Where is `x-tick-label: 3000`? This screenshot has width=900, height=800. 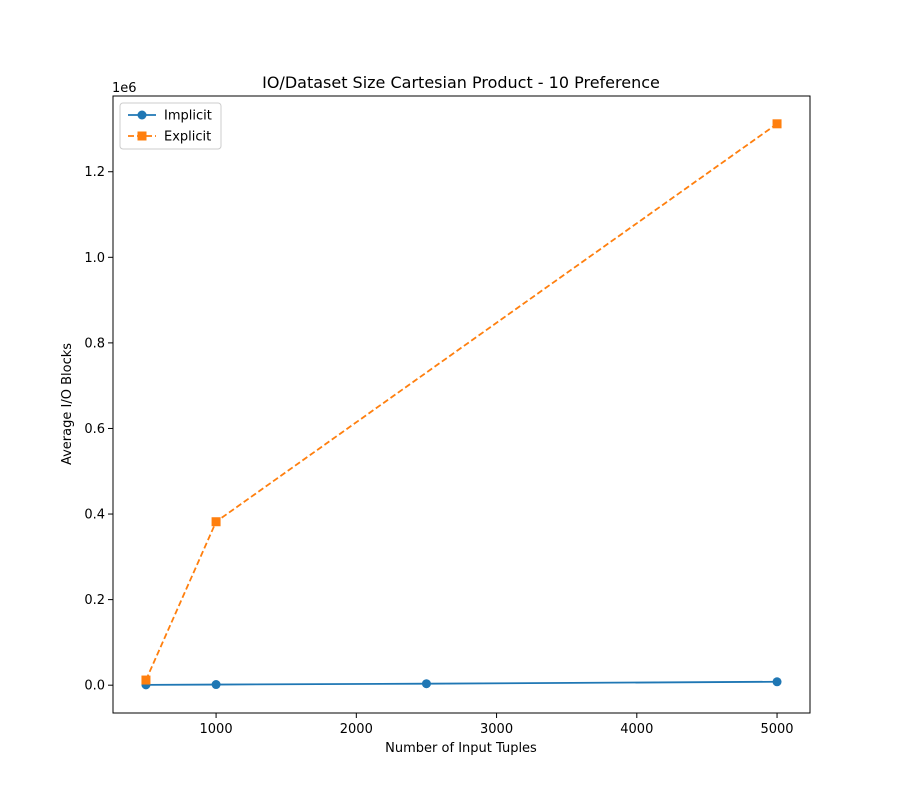
x-tick-label: 3000 is located at coordinates (496, 729).